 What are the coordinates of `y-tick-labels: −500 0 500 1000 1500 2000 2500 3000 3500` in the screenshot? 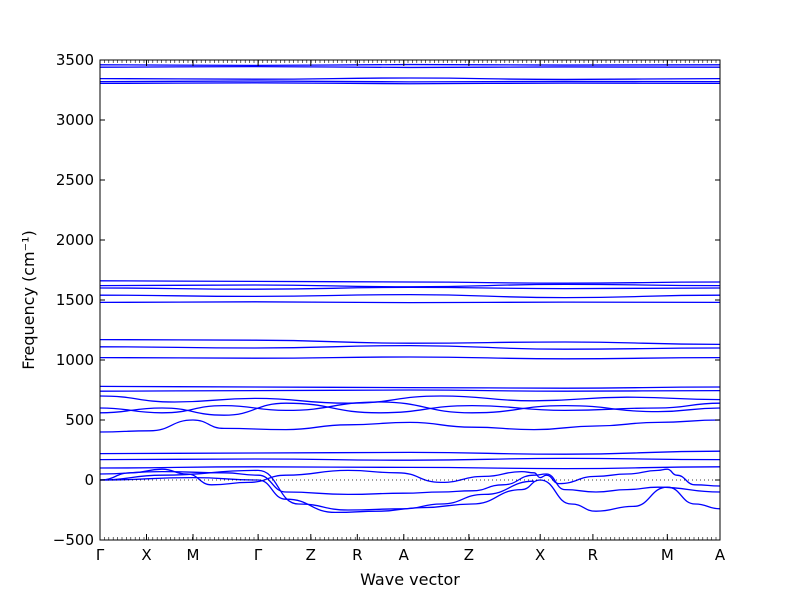 It's located at (73, 300).